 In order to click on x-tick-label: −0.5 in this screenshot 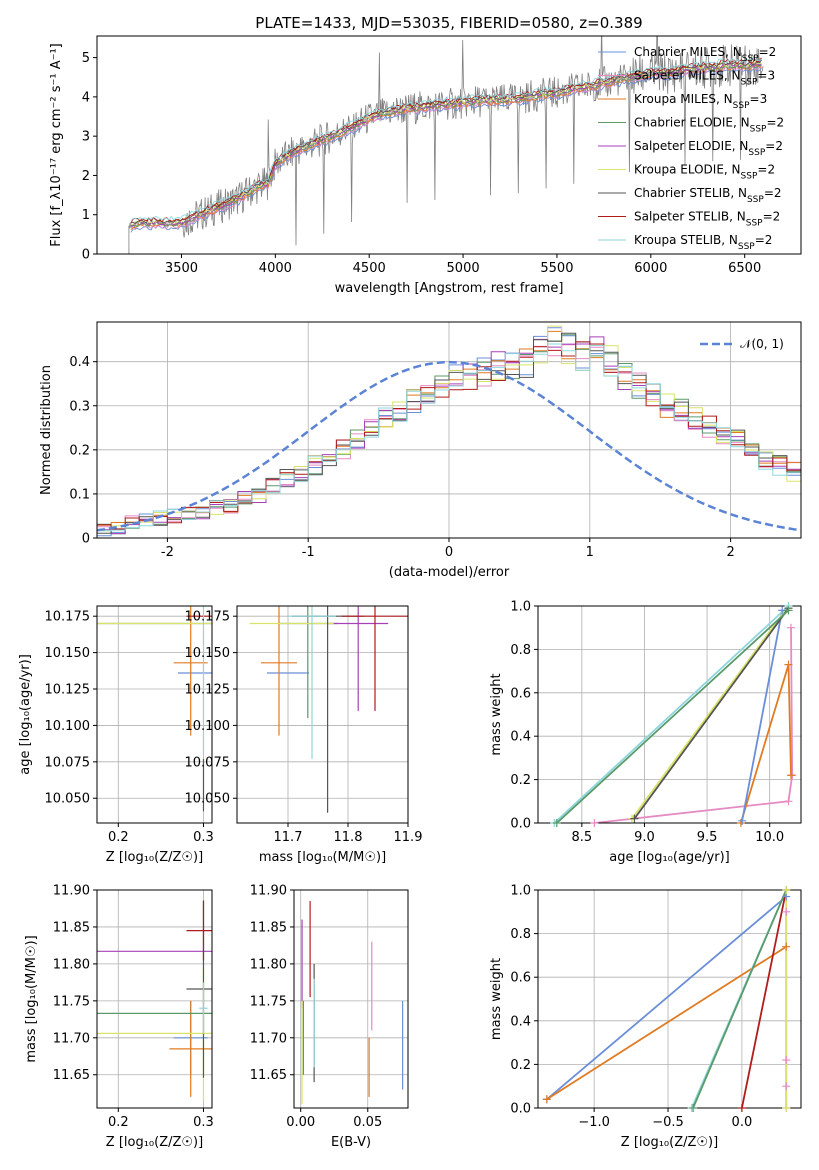, I will do `click(668, 1122)`.